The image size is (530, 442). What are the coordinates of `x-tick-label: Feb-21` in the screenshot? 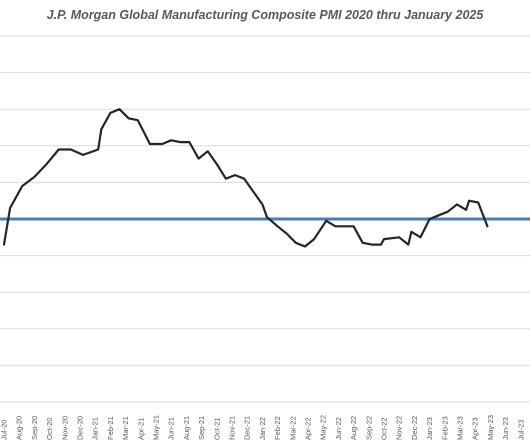 It's located at (110, 428).